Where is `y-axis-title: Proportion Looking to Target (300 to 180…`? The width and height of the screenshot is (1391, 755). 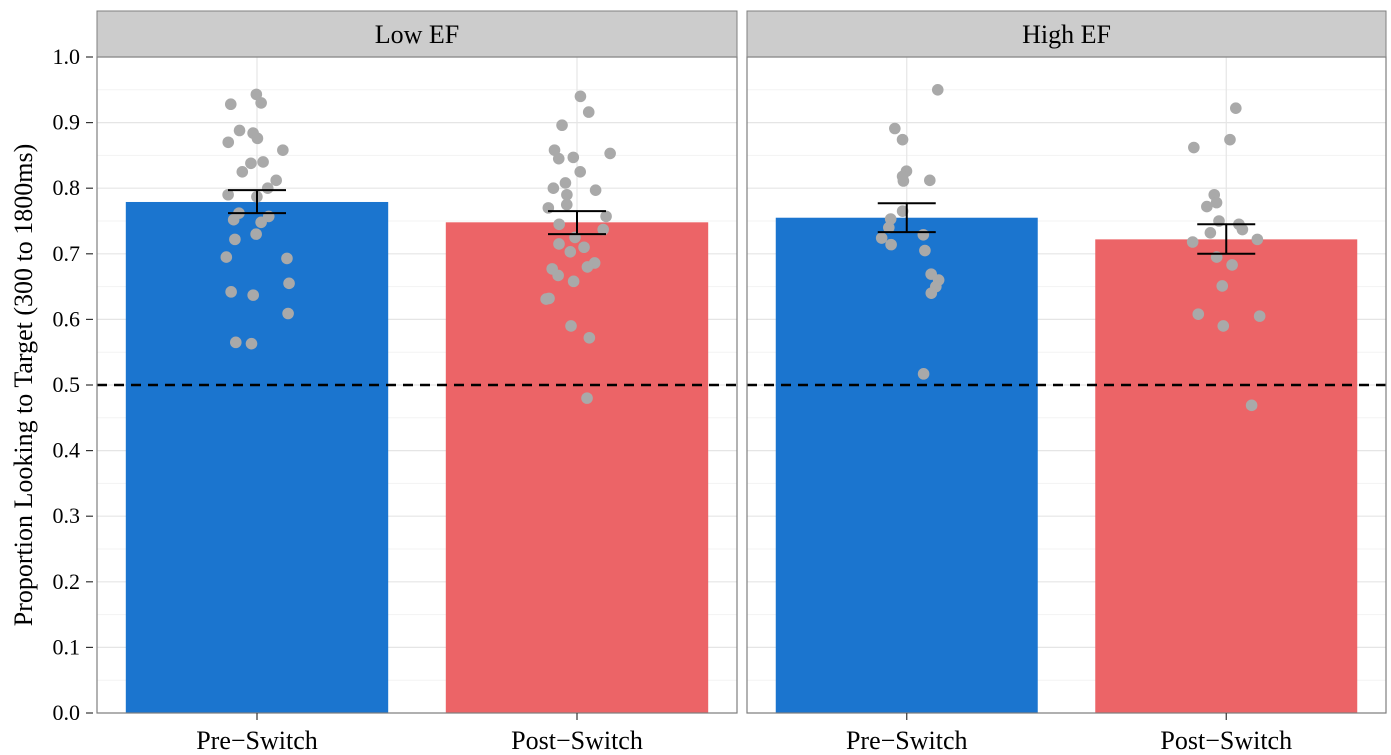
y-axis-title: Proportion Looking to Target (300 to 180… is located at coordinates (23, 385).